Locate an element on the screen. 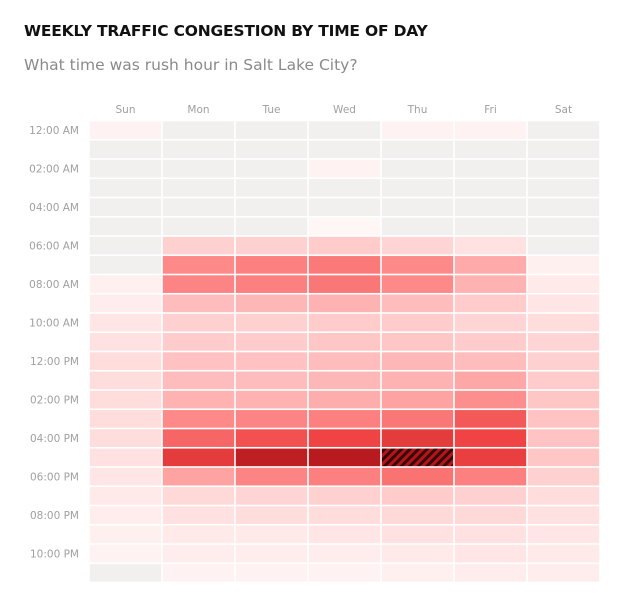  heatmap-cell-peak is located at coordinates (417, 457).